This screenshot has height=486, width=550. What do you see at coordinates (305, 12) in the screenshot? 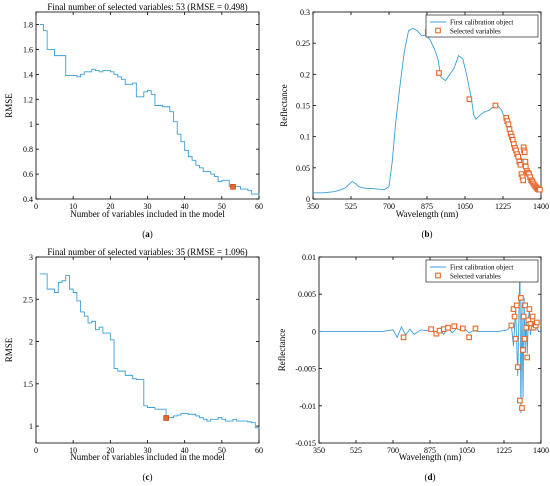
I see `y-tick-label: 0.3` at bounding box center [305, 12].